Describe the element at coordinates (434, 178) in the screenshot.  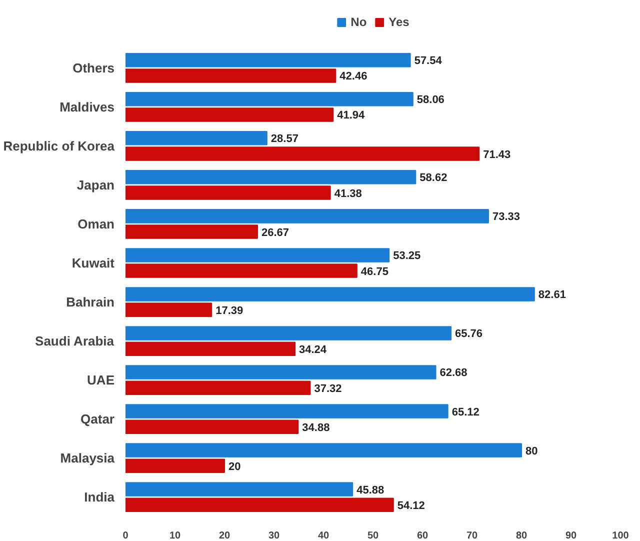
I see `data-label: 58.62` at that location.